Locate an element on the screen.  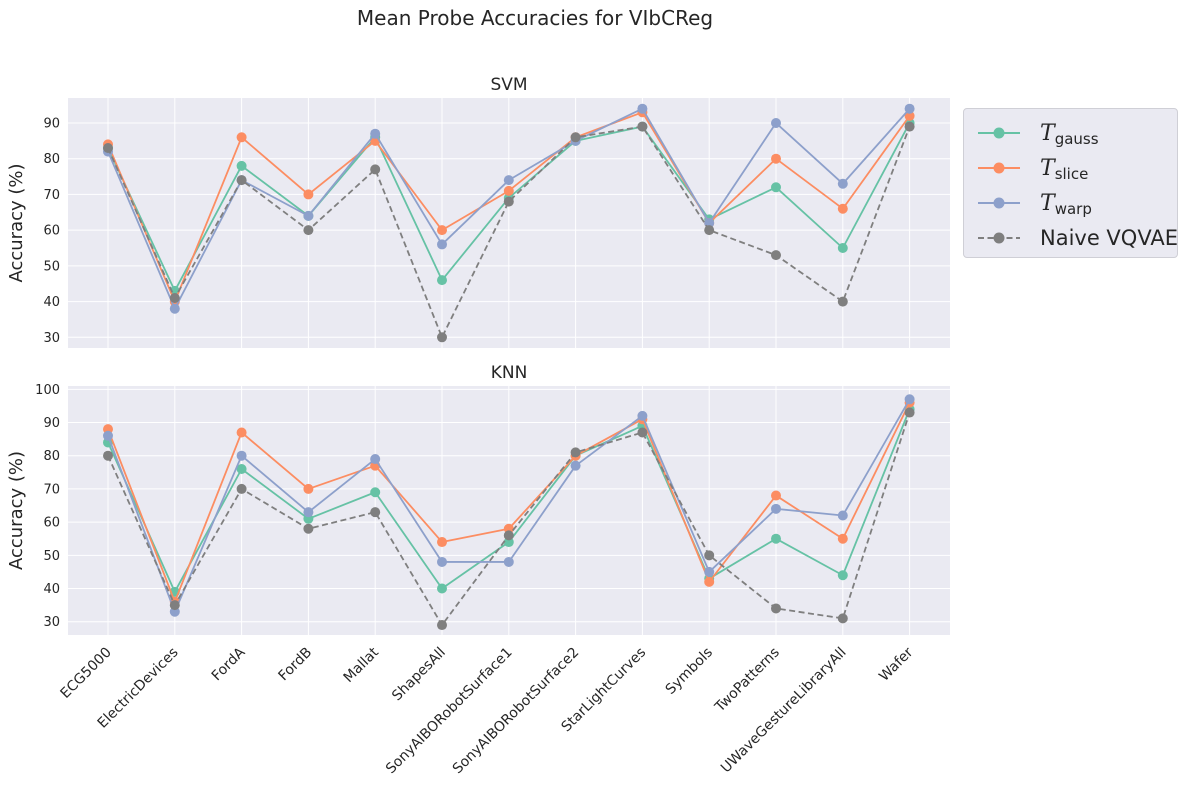
x-tick-label: Wafer is located at coordinates (896, 664).